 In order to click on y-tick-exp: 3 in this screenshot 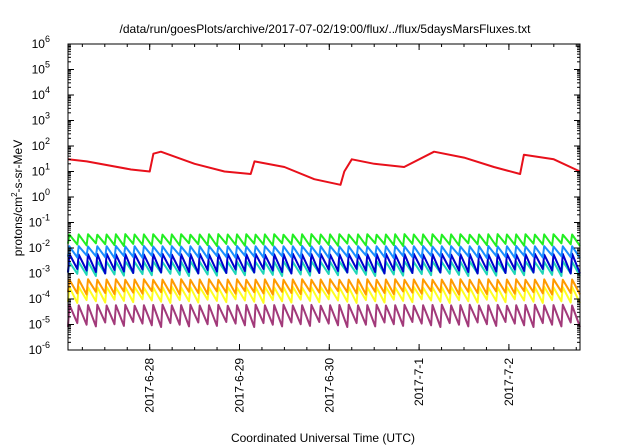, I will do `click(47, 116)`.